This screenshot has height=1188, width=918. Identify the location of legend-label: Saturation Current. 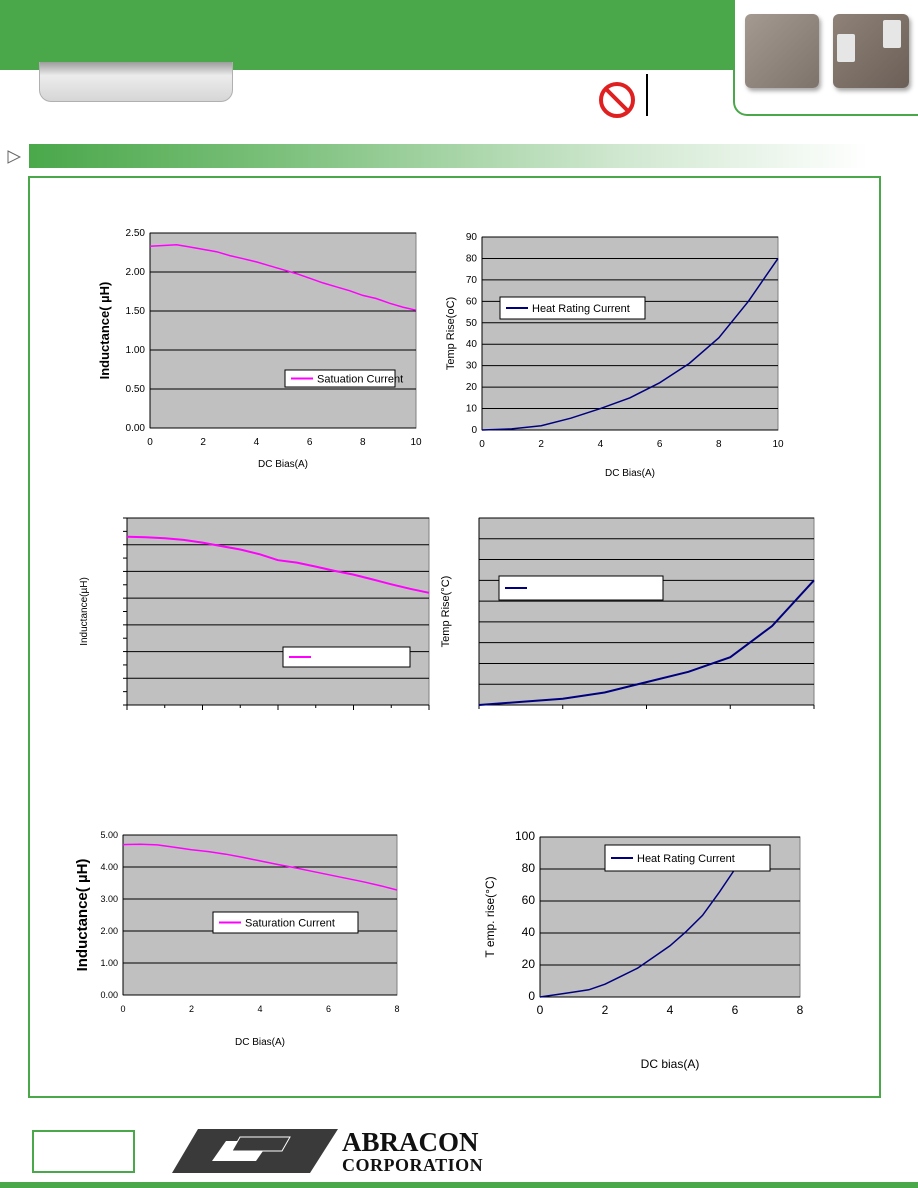
(290, 924).